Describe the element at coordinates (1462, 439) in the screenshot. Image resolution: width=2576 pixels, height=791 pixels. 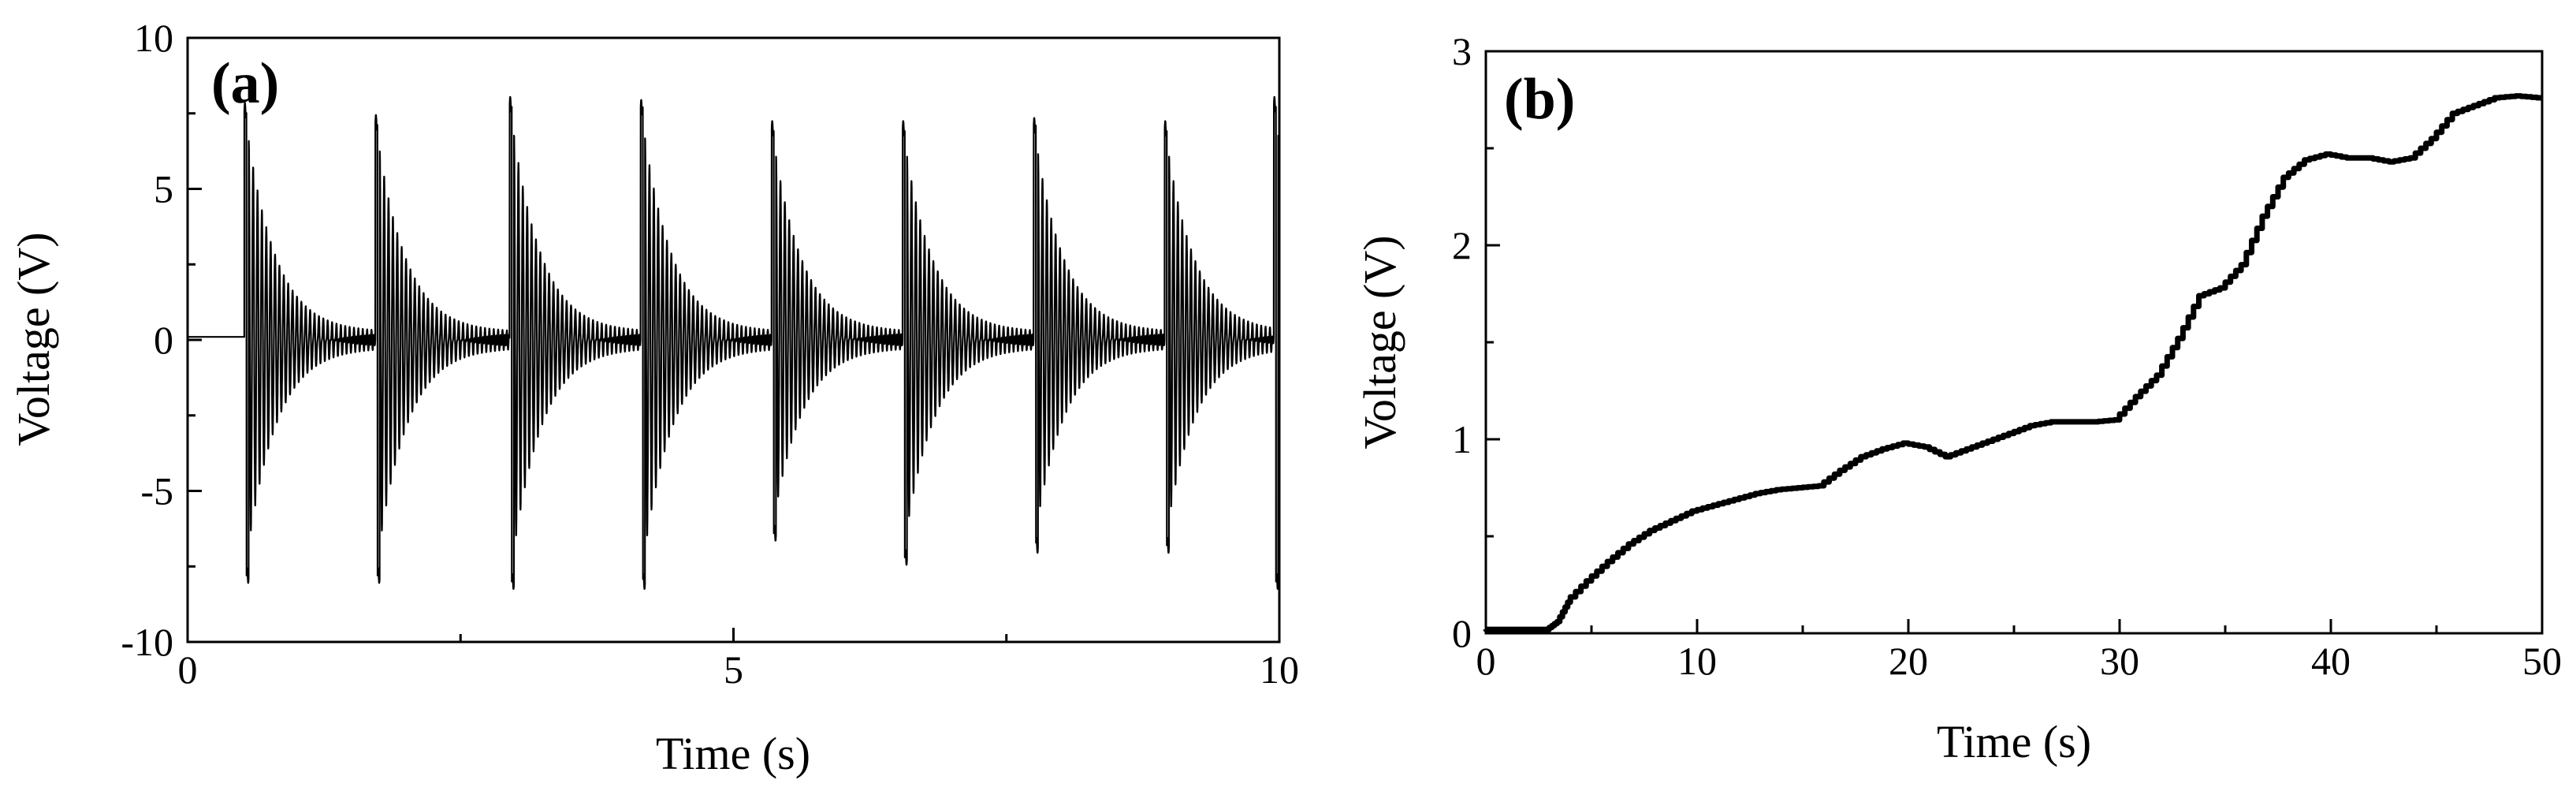
I see `y-tick-label-b: 1` at that location.